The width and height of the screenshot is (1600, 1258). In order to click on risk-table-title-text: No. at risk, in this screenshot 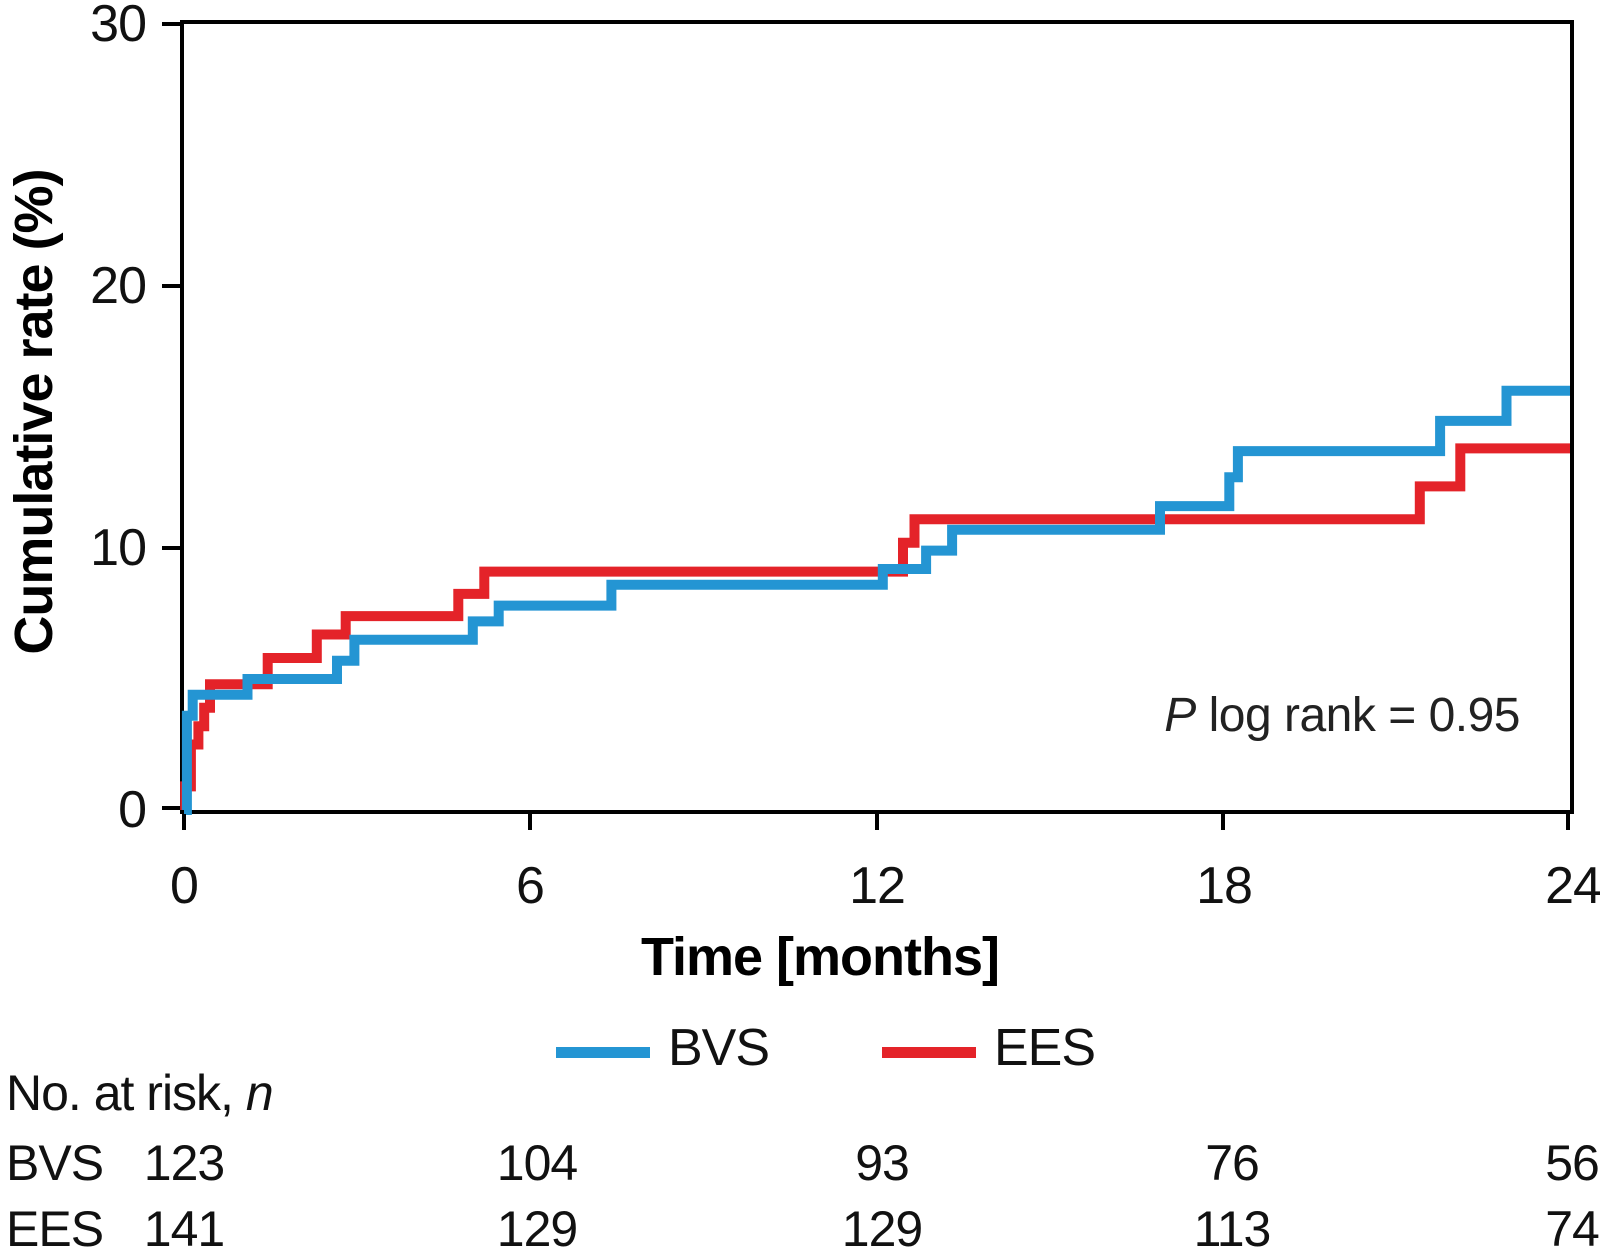, I will do `click(126, 1093)`.